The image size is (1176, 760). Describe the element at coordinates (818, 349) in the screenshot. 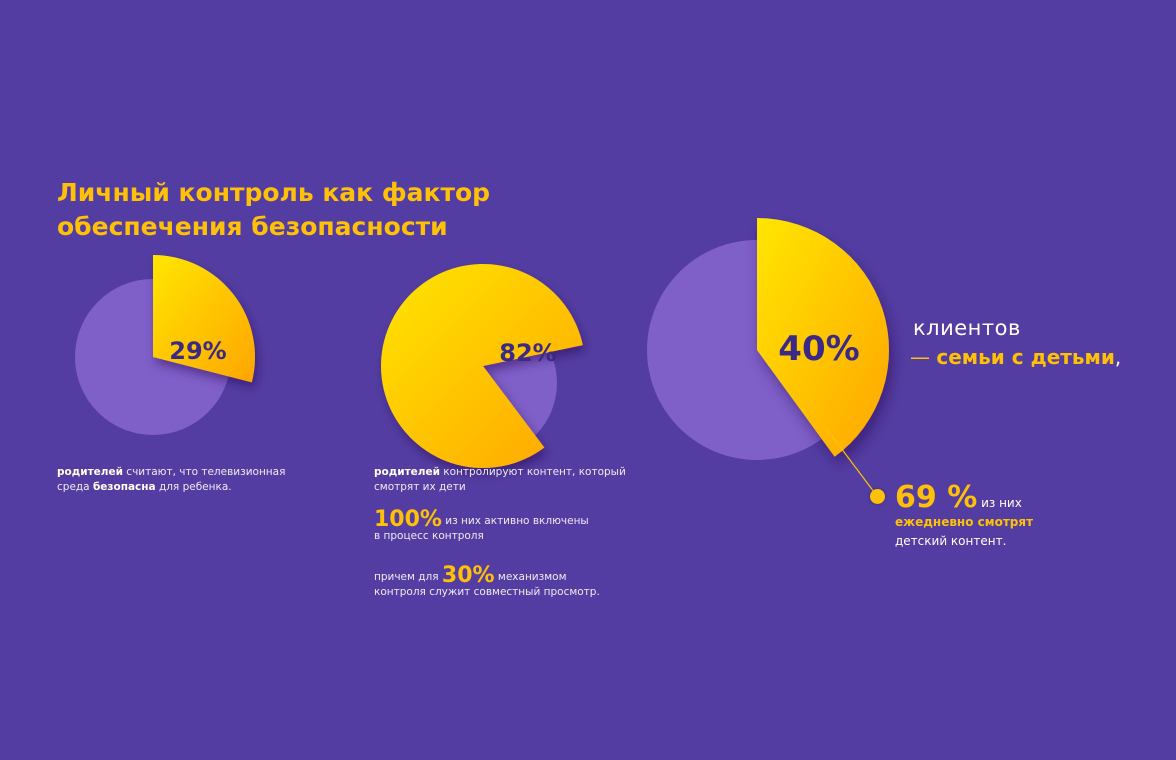

I see `pie-3-label: 40%` at that location.